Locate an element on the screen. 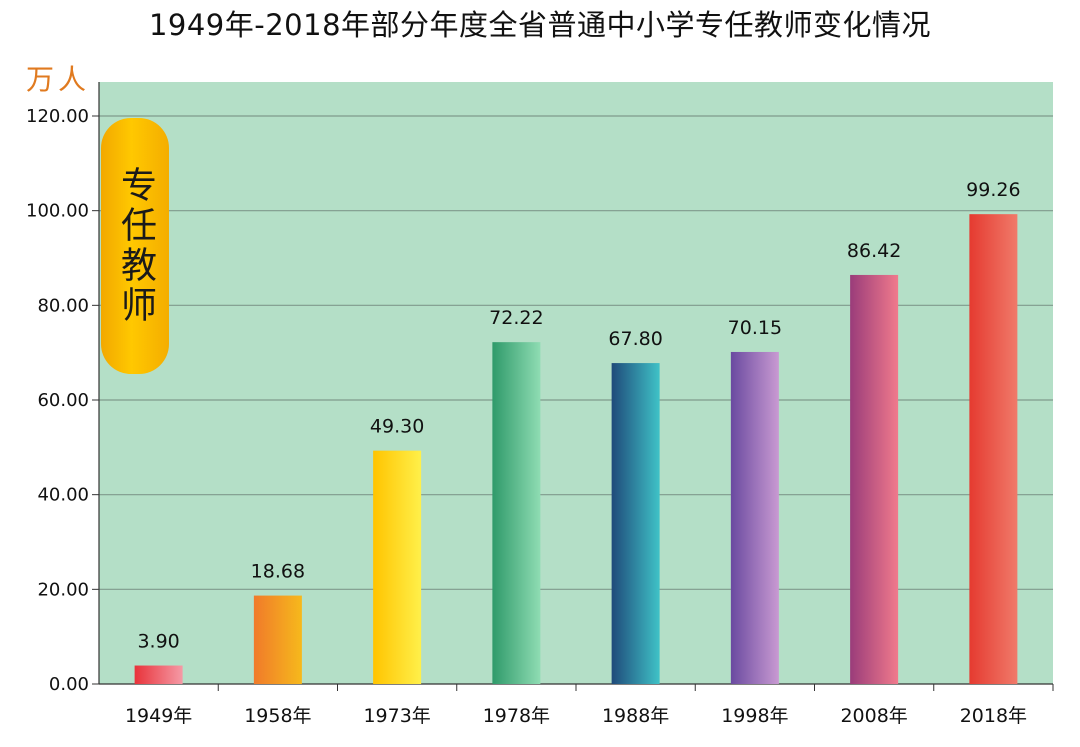 The height and width of the screenshot is (747, 1080). badge-label: 专任教师 is located at coordinates (135, 246).